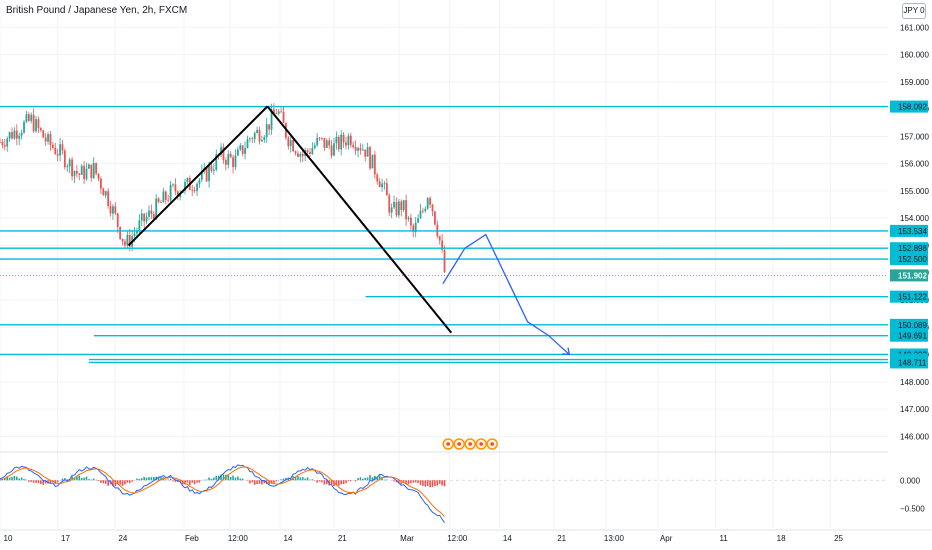 Image resolution: width=932 pixels, height=550 pixels. Describe the element at coordinates (561, 538) in the screenshot. I see `time-tick-label: 21` at that location.